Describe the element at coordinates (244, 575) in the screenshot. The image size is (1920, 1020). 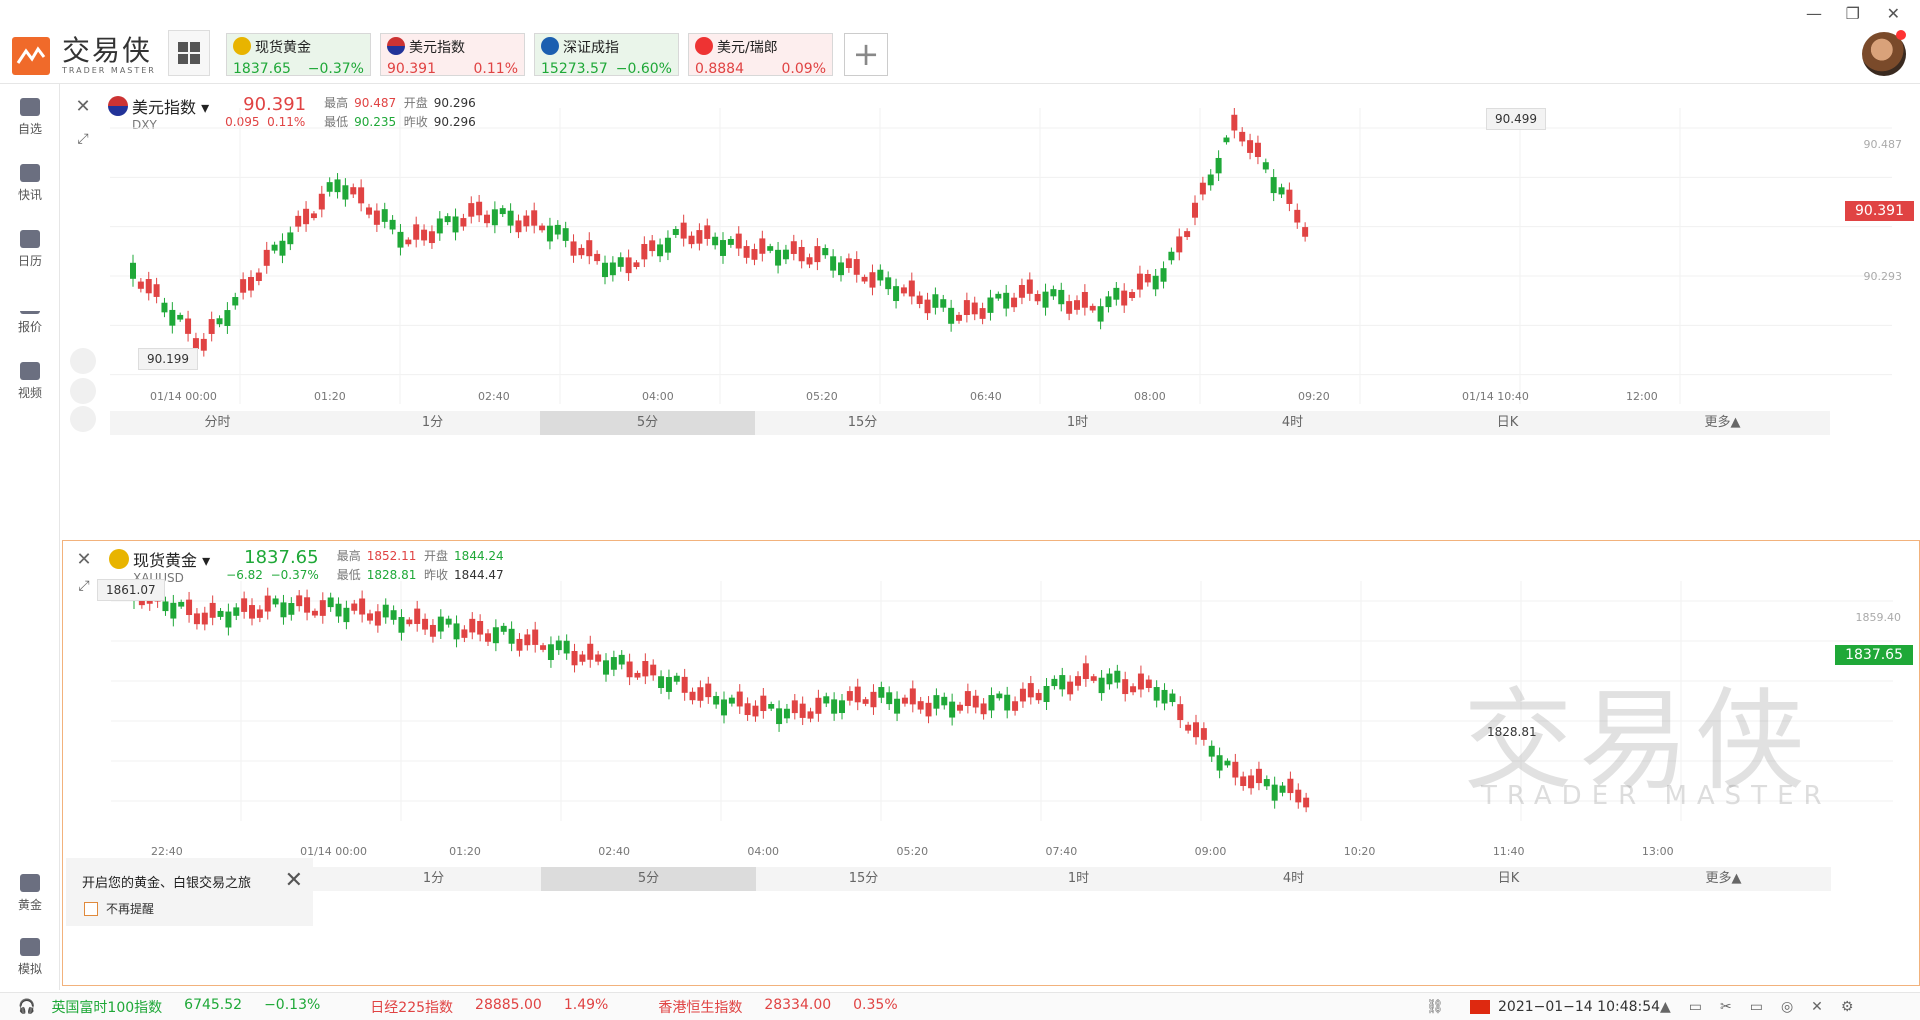
I see `change-abs: −6.82` at that location.